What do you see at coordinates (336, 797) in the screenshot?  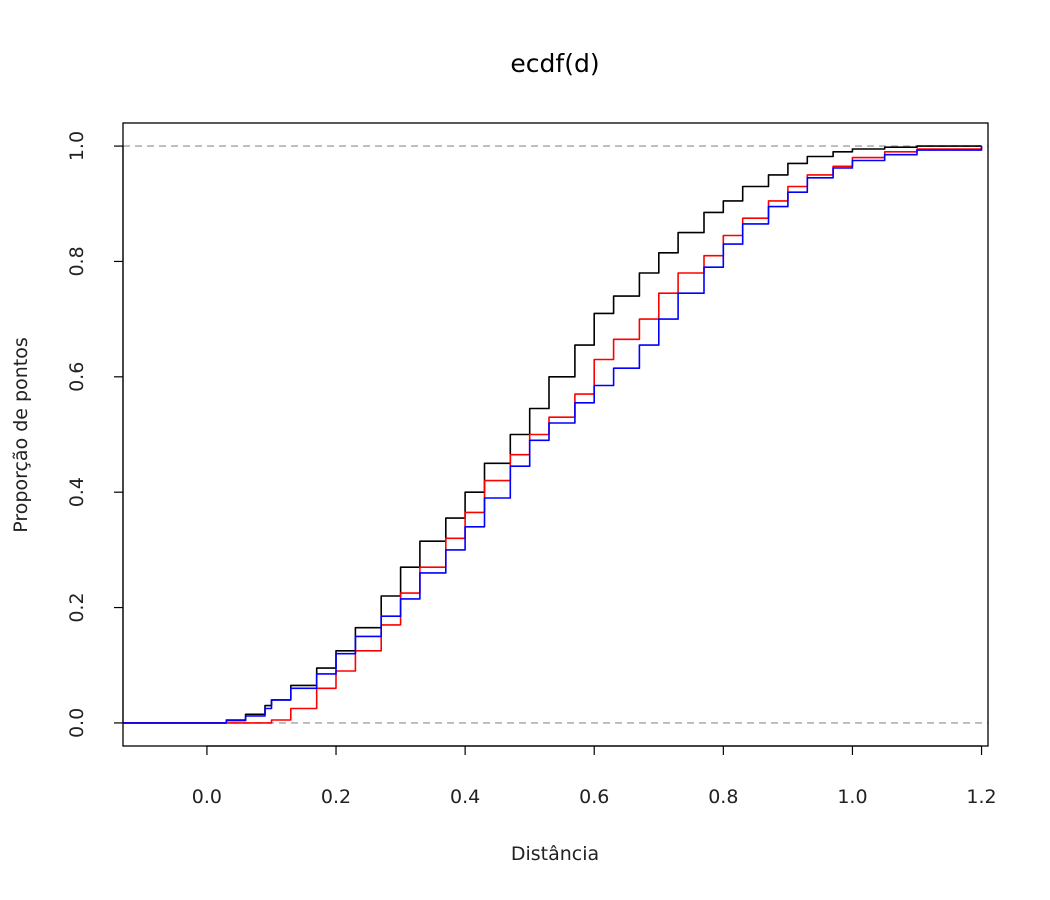 I see `x-tick-label: 0.2` at bounding box center [336, 797].